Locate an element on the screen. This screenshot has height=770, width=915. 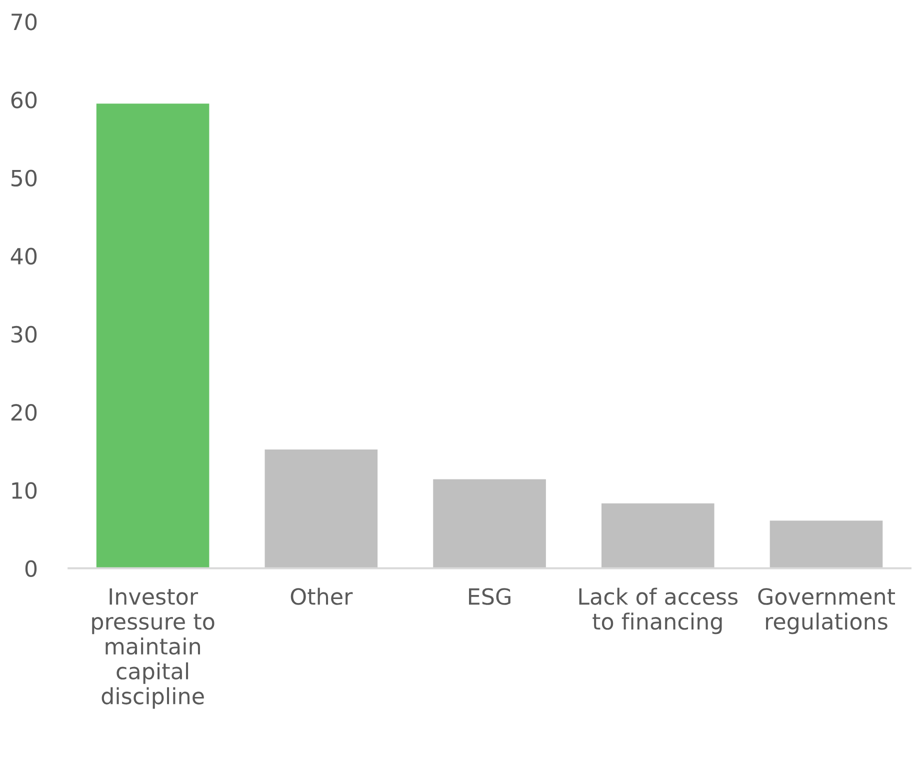
y-tick-label: 70 is located at coordinates (24, 22).